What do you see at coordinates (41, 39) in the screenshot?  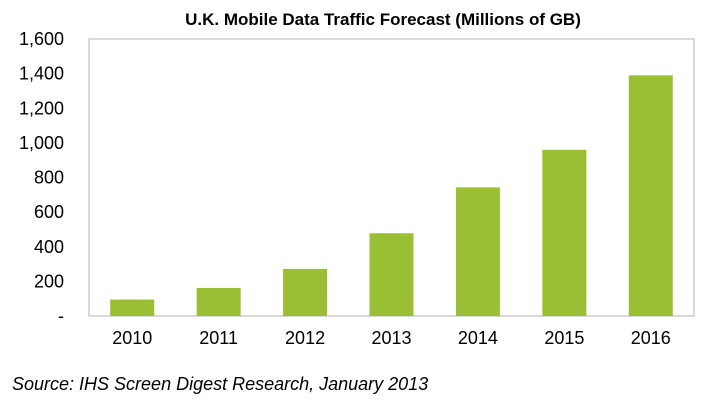 I see `y-tick-label: 1,600` at bounding box center [41, 39].